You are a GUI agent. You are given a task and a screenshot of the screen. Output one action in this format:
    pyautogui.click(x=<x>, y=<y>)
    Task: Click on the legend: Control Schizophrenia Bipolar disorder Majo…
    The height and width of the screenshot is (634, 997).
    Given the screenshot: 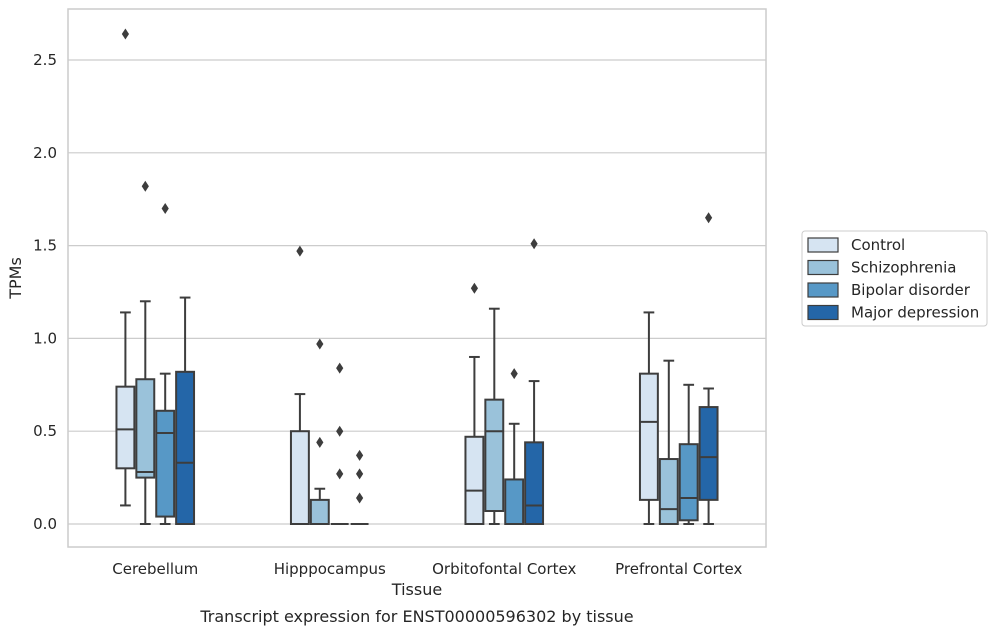 What is the action you would take?
    pyautogui.click(x=894, y=278)
    